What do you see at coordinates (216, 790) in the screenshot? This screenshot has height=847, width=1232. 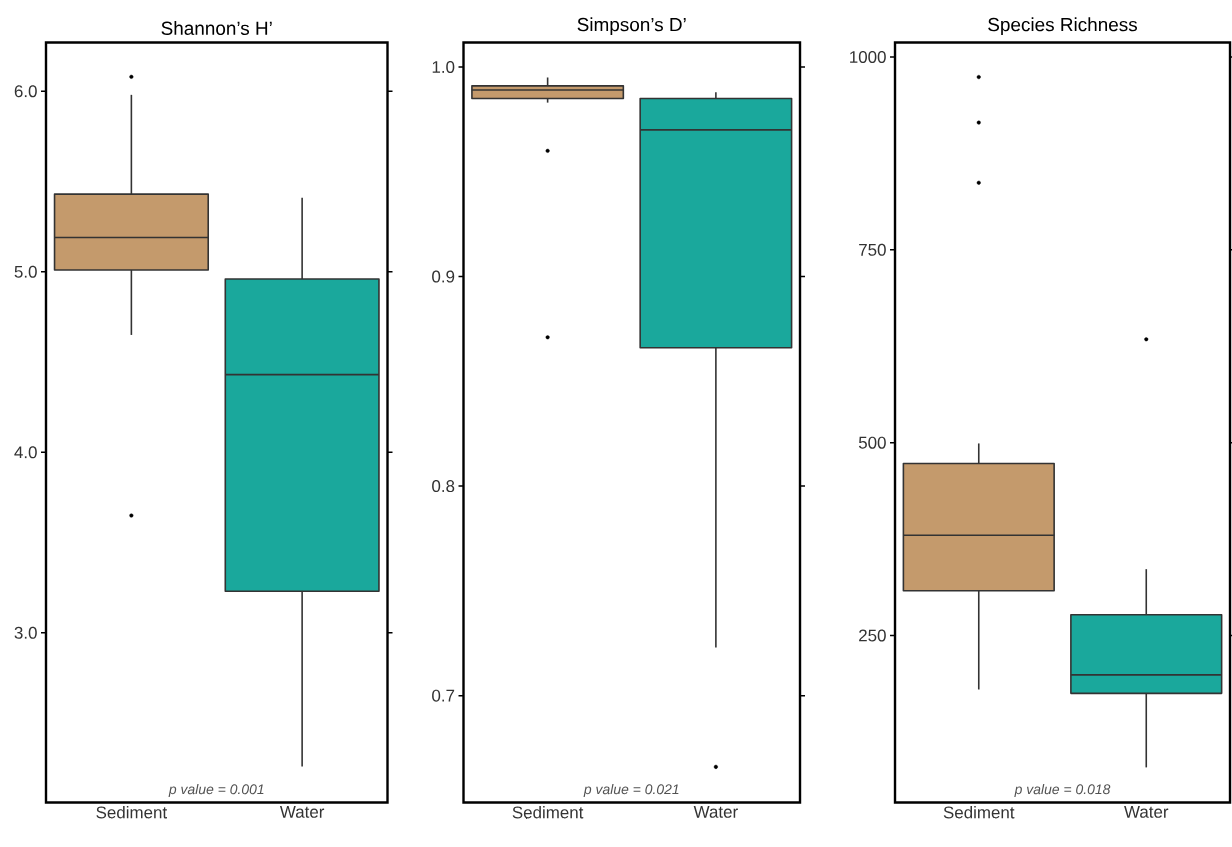 I see `annotation: p value = 0.001` at bounding box center [216, 790].